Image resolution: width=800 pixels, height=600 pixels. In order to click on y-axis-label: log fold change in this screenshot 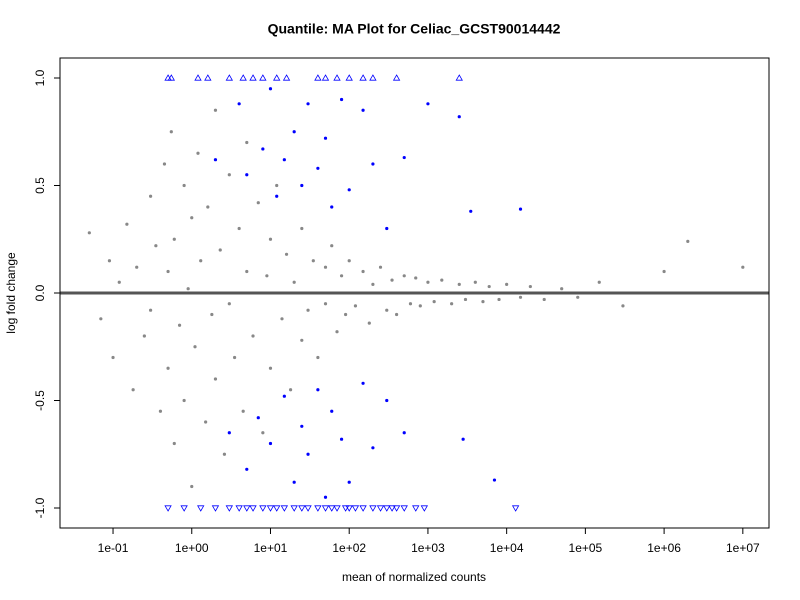, I will do `click(11, 293)`.